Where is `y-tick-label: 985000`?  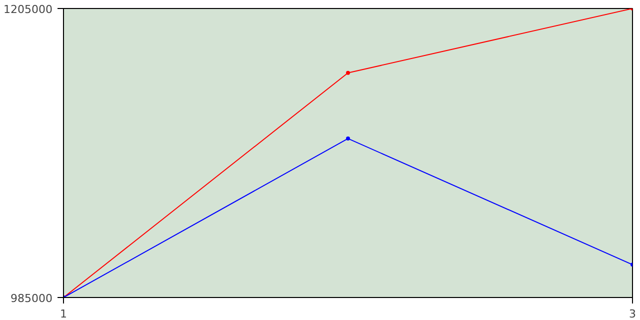 y-tick-label: 985000 is located at coordinates (31, 298).